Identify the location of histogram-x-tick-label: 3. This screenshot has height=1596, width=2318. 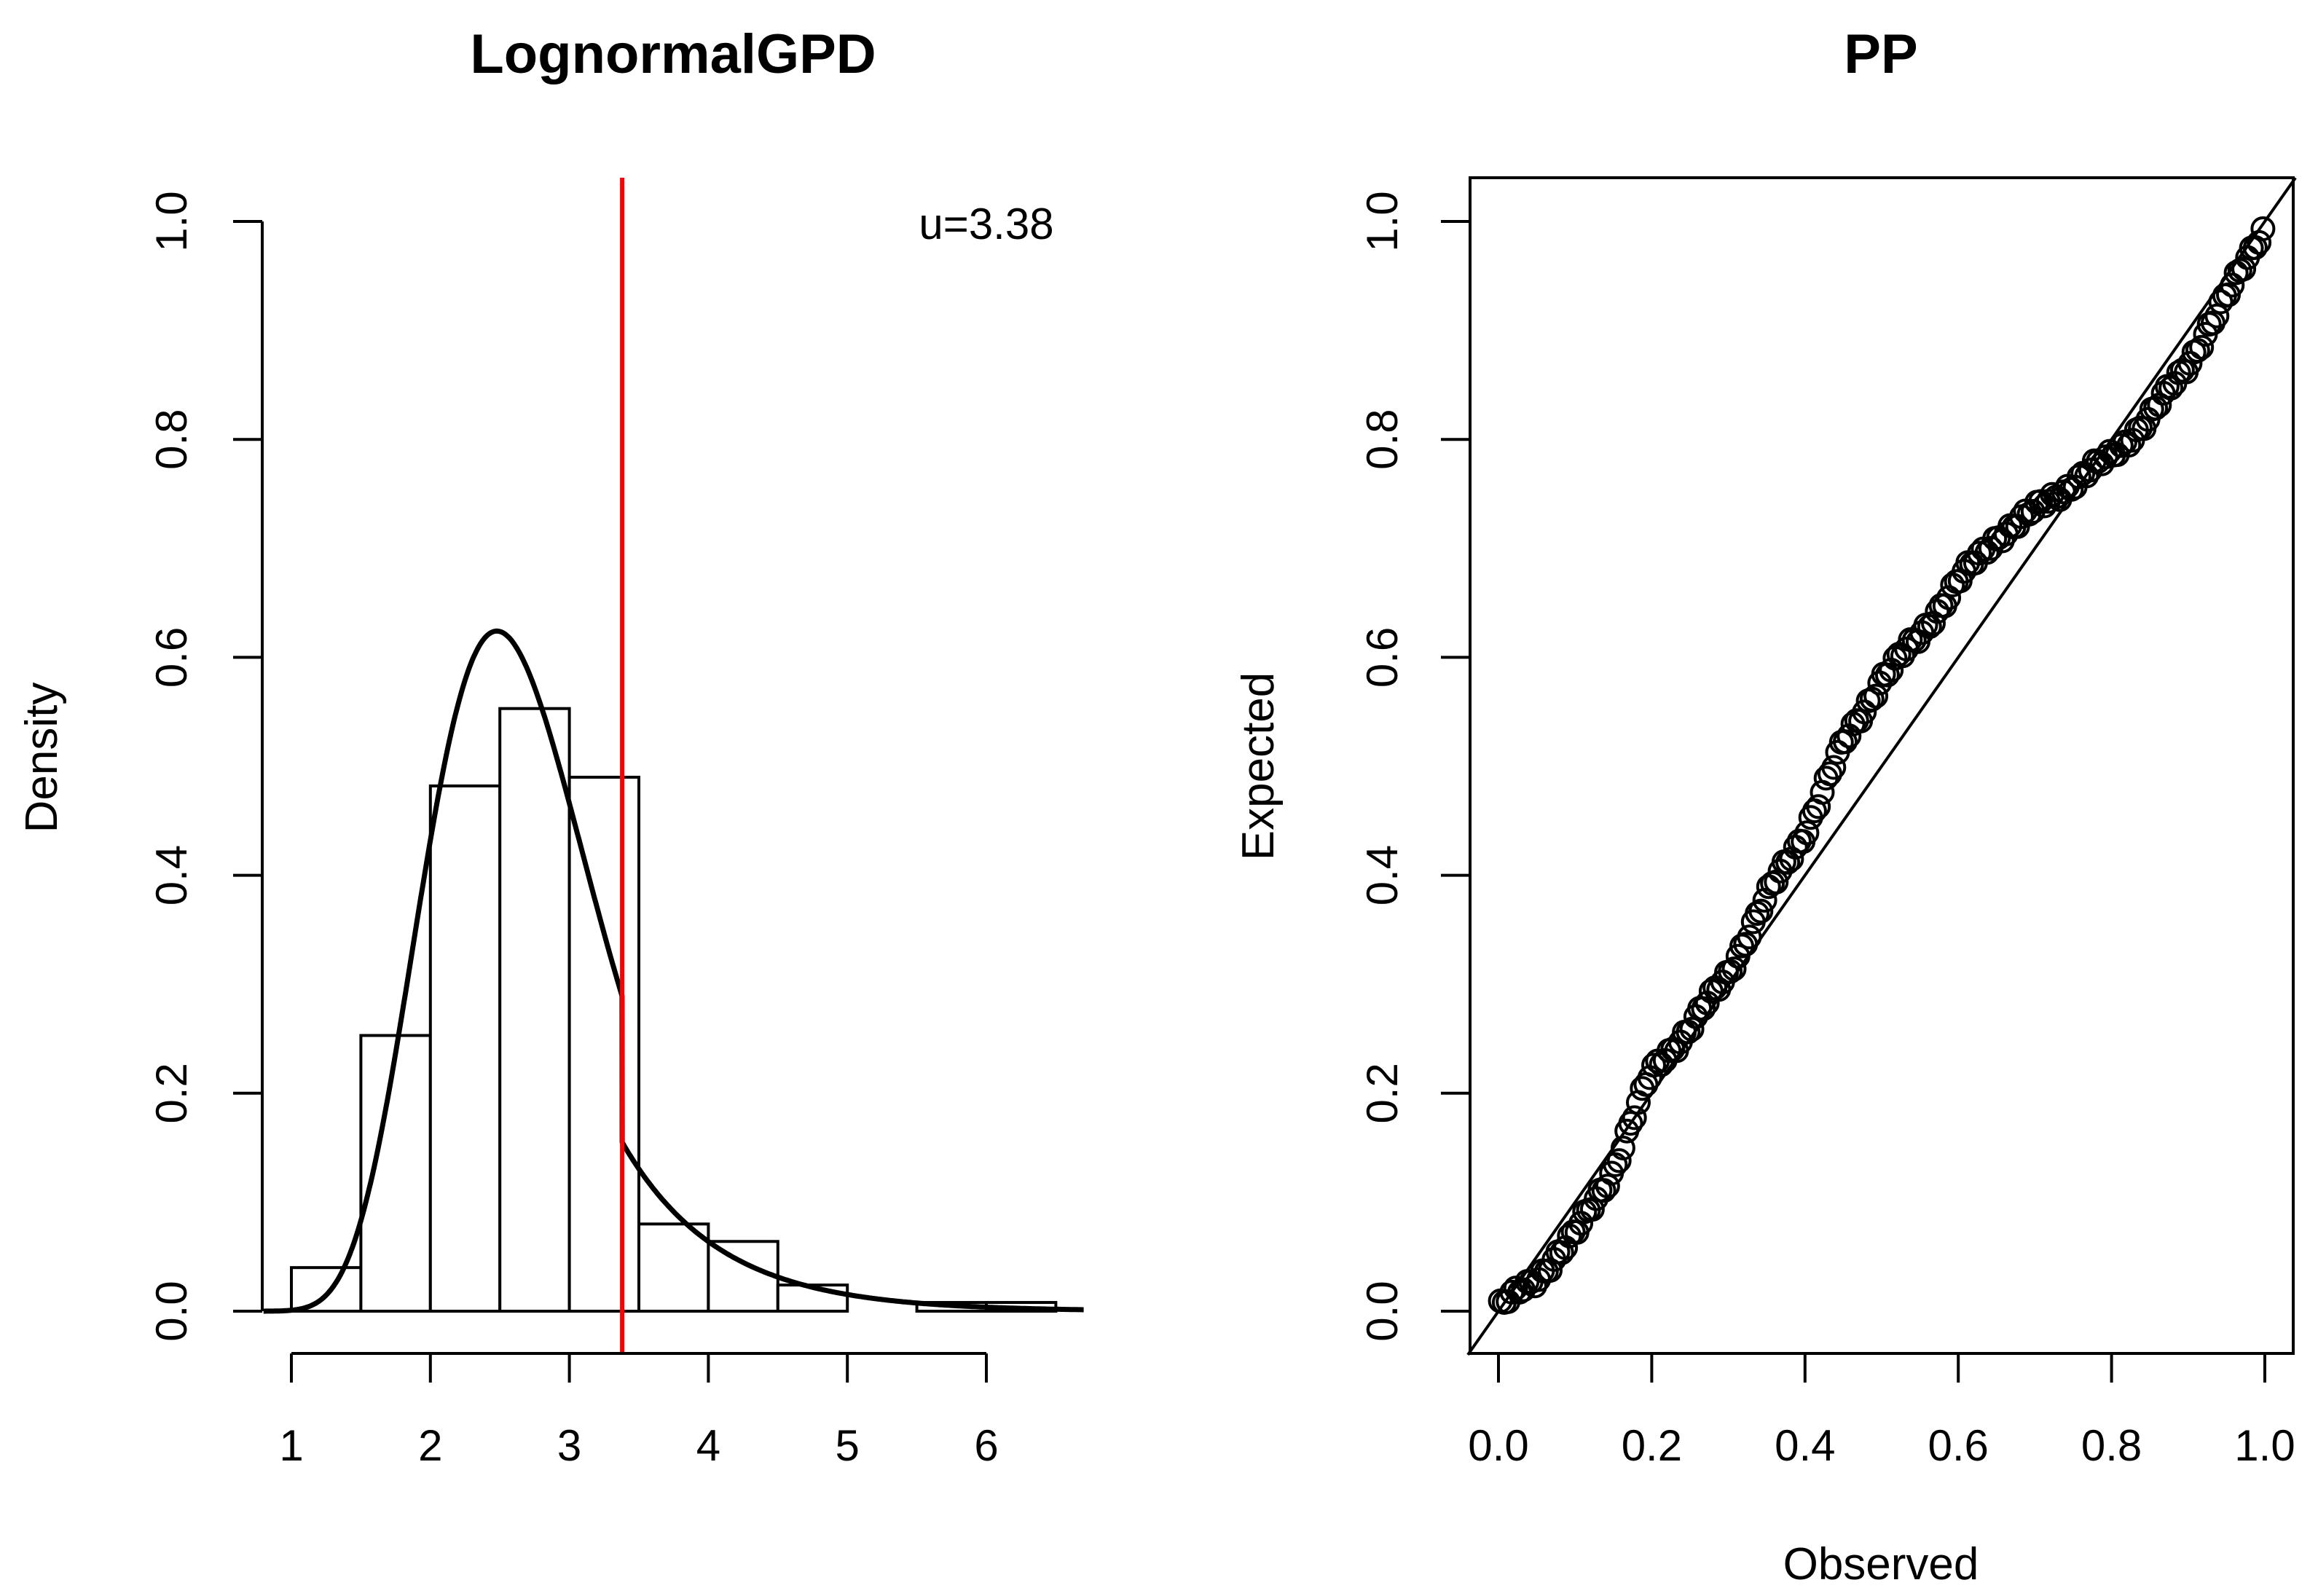
(569, 1445).